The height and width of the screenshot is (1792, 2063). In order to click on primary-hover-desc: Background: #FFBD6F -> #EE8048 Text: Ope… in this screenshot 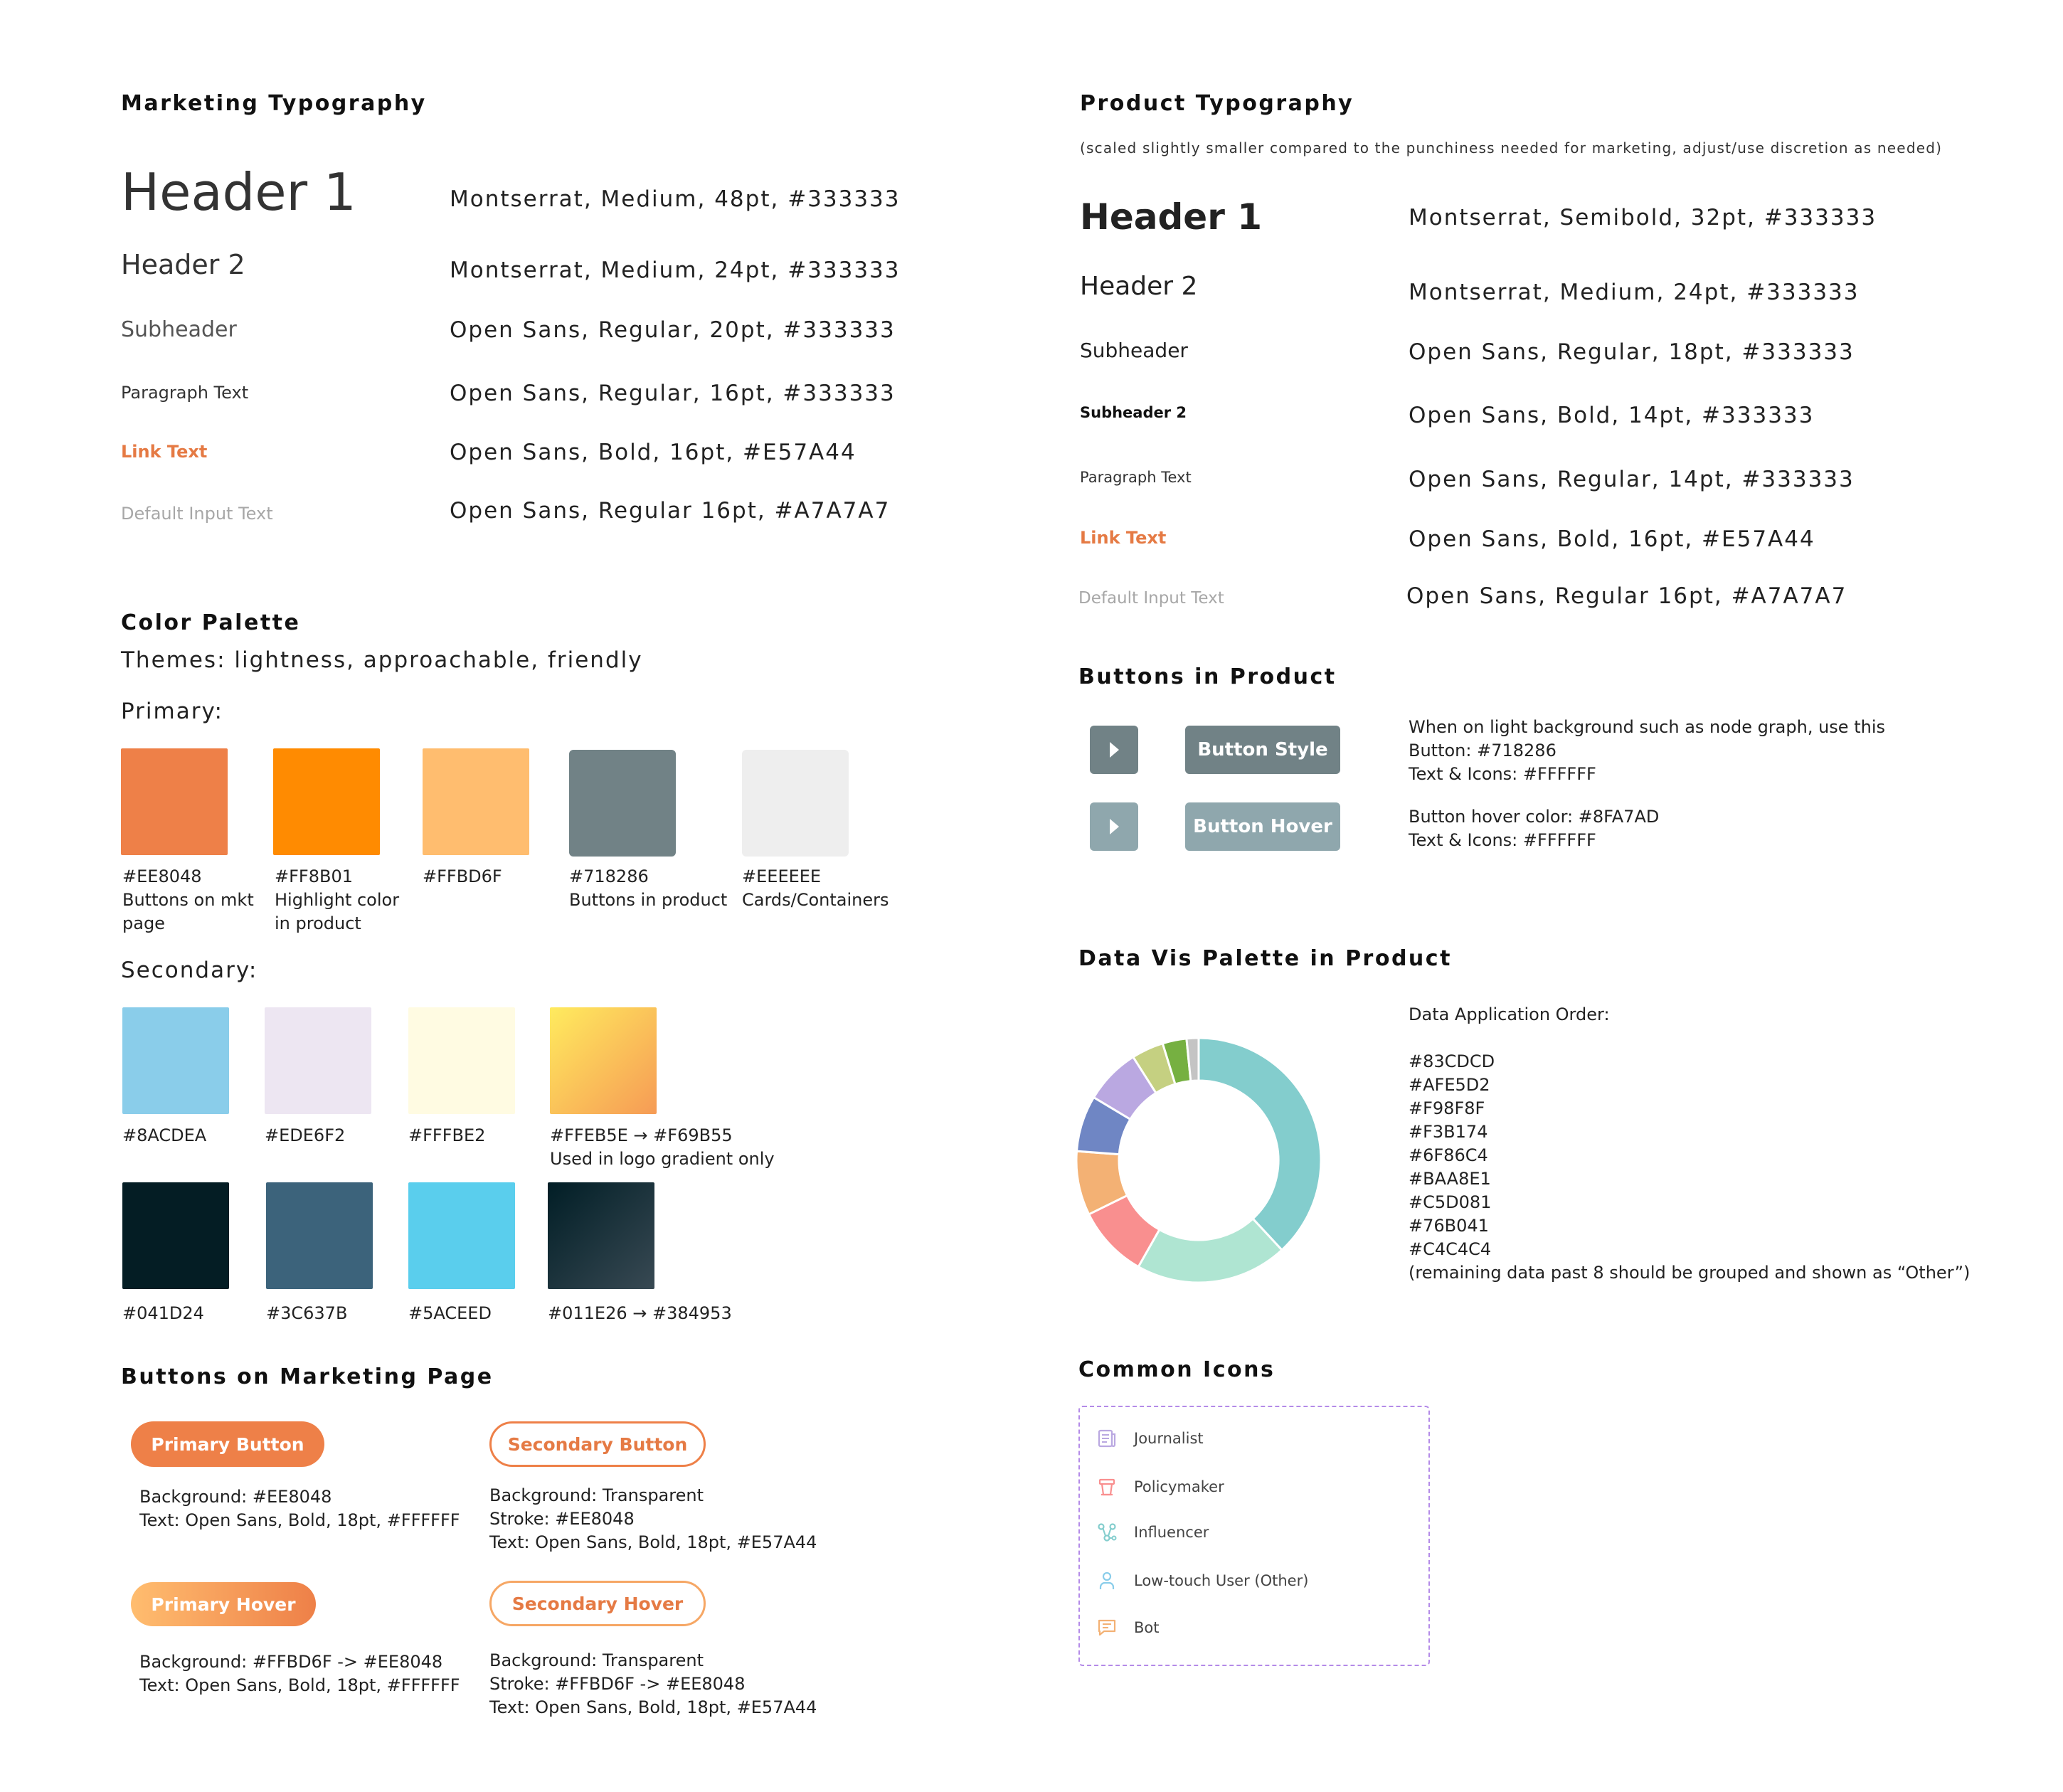, I will do `click(299, 1673)`.